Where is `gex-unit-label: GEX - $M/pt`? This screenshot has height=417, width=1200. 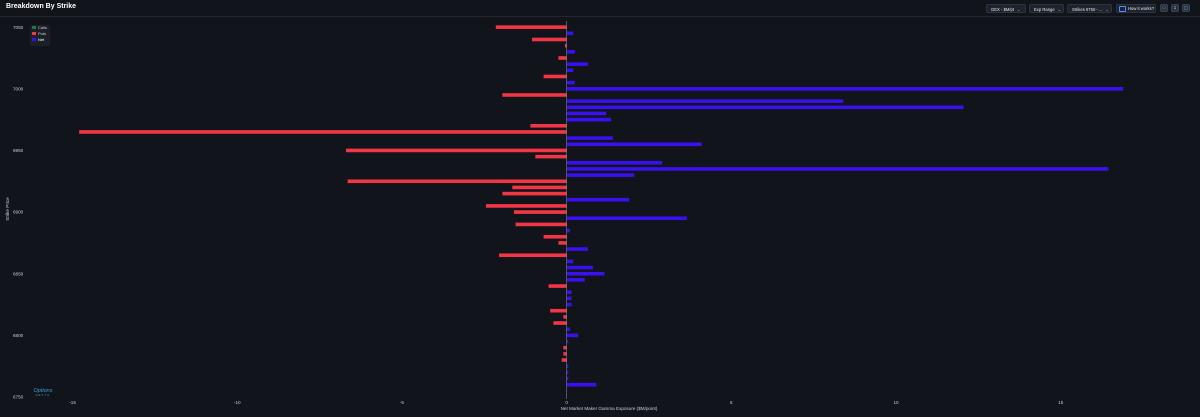
gex-unit-label: GEX - $M/pt is located at coordinates (1003, 9).